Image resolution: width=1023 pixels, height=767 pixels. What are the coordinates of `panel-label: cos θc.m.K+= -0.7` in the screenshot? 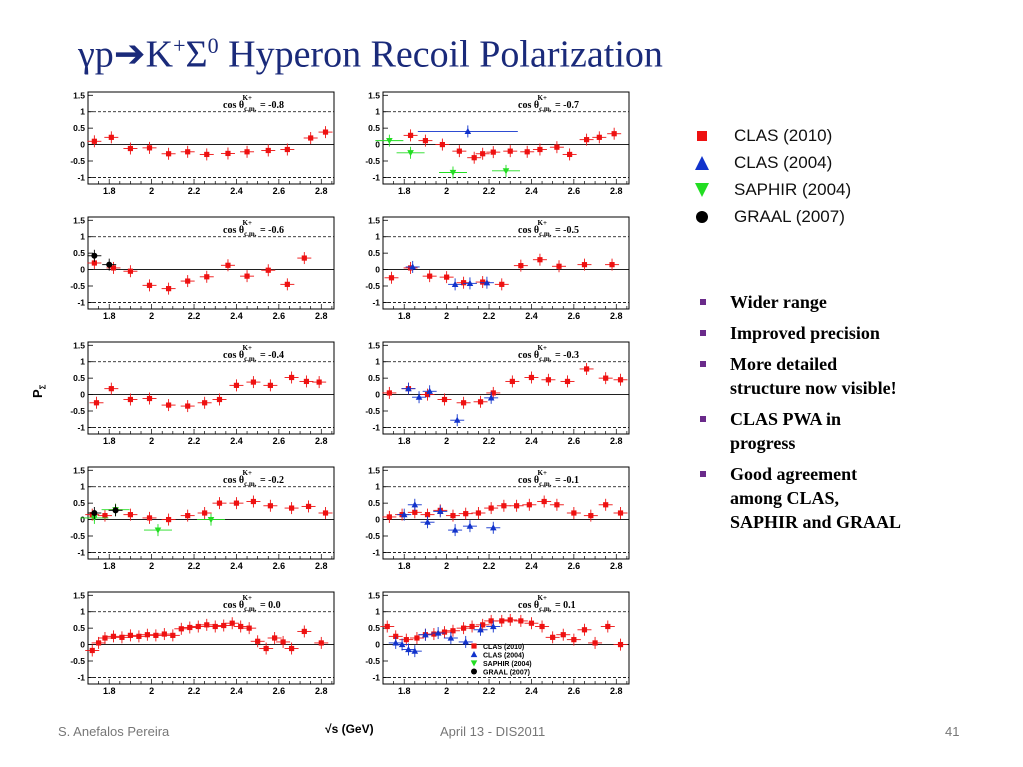 It's located at (548, 103).